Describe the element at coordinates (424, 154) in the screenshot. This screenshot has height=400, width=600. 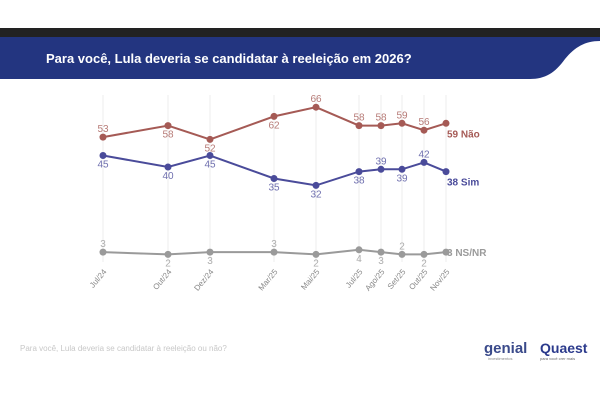
I see `data-label: 42` at that location.